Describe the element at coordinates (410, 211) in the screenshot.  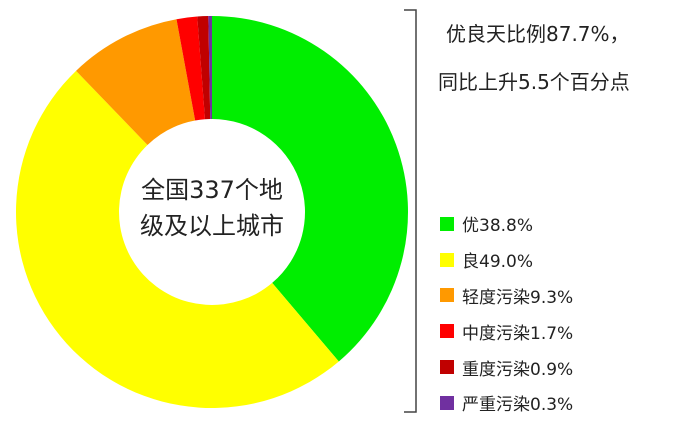
I see `bracket` at that location.